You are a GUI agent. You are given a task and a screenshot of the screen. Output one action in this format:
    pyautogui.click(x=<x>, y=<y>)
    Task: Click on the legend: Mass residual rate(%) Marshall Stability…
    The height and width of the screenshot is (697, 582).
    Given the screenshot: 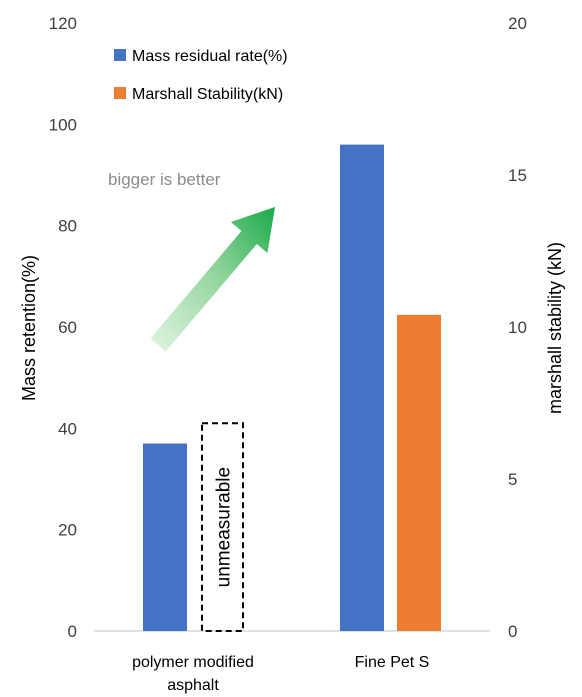 What is the action you would take?
    pyautogui.click(x=201, y=75)
    